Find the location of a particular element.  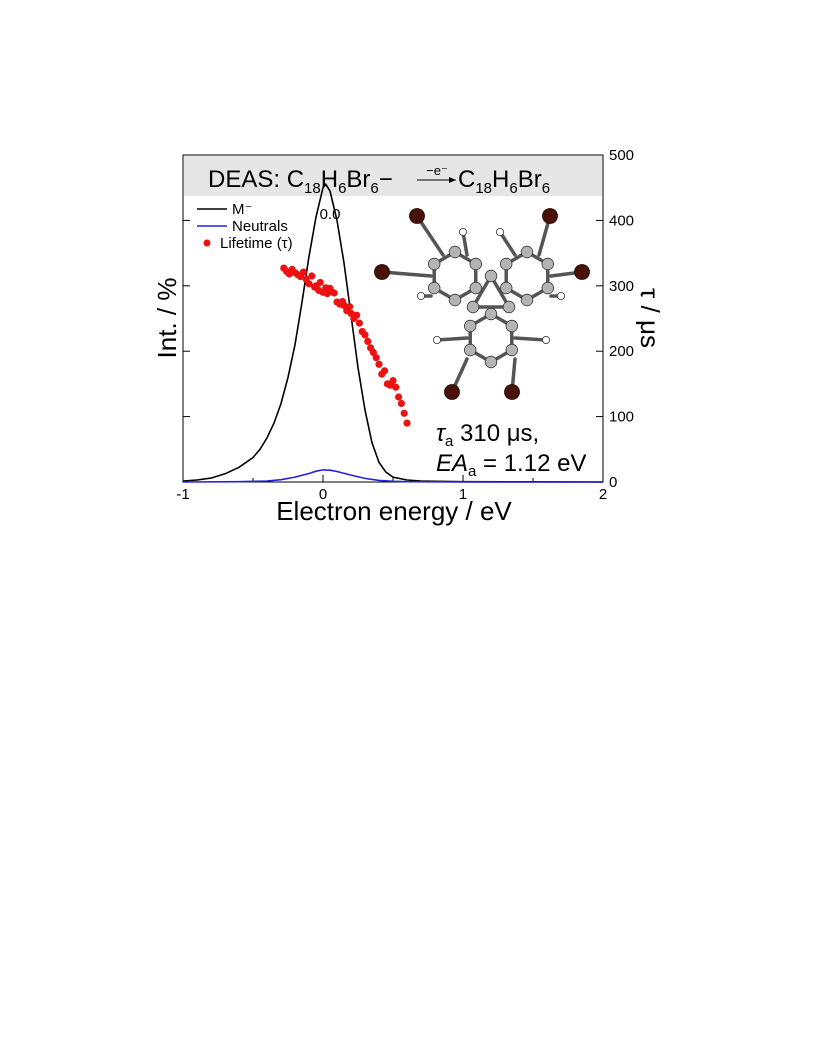

y-right-tick-label-1: 100 is located at coordinates (621, 417).